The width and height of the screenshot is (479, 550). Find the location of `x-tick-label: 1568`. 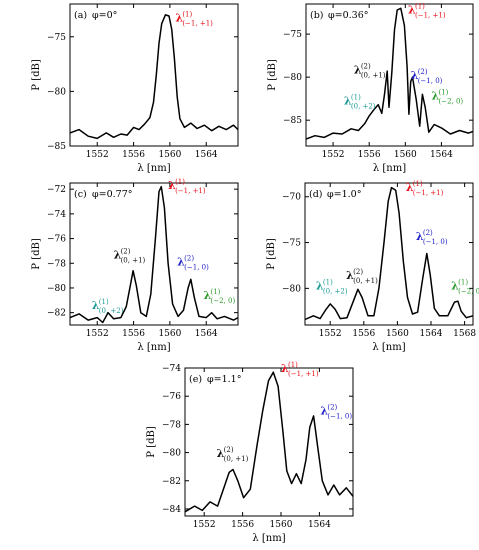

x-tick-label: 1568 is located at coordinates (464, 334).